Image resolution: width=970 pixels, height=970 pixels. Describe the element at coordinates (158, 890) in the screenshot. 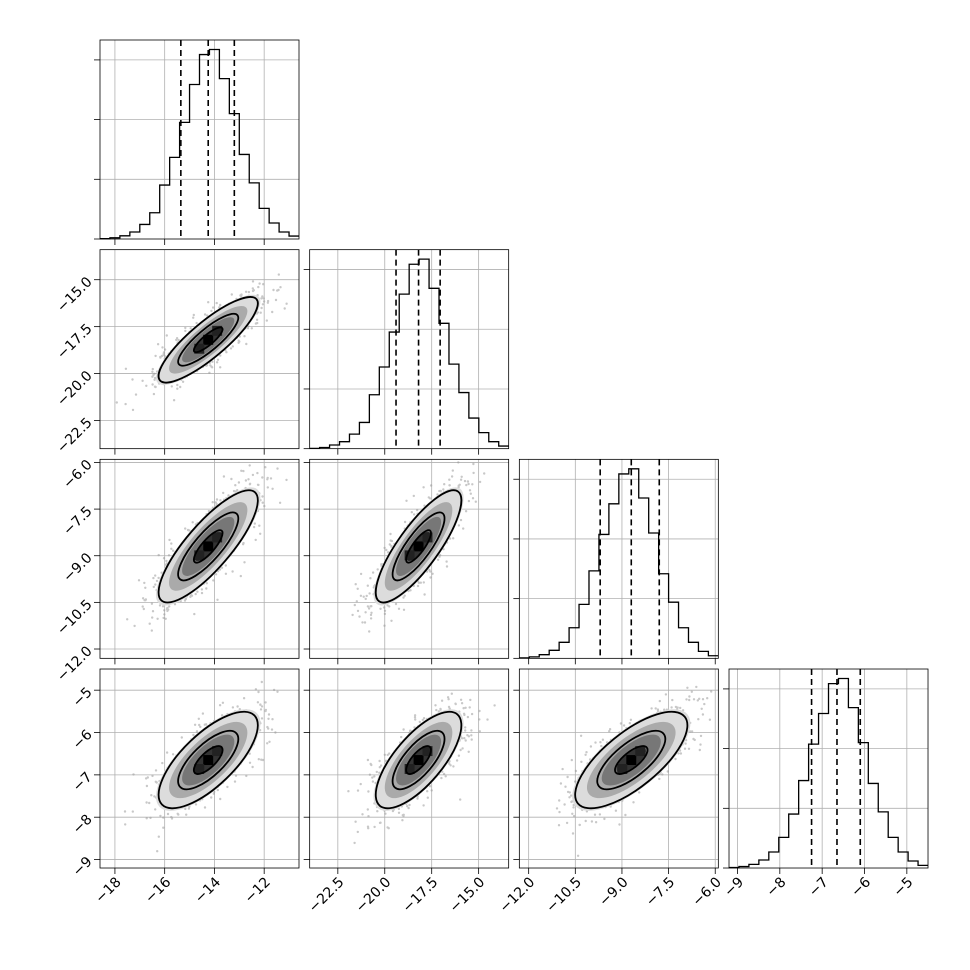

I see `x-tick-label-0-1: −16` at that location.